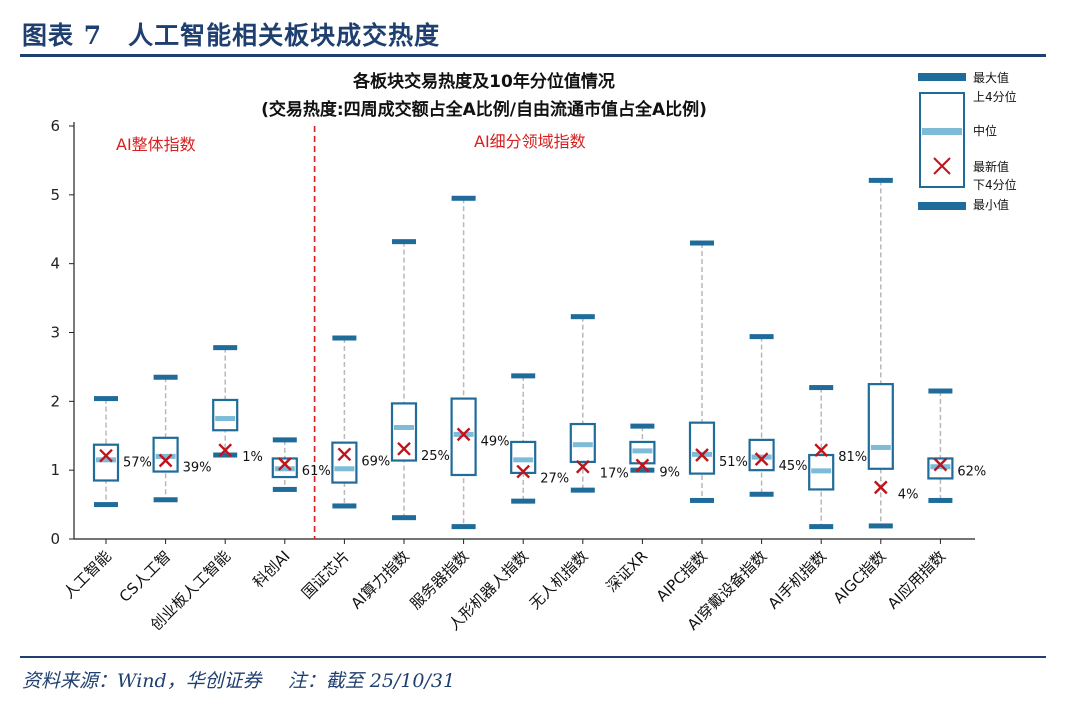 This screenshot has width=1080, height=710. Describe the element at coordinates (483, 81) in the screenshot. I see `chart-title-line1: 各板块交易热度及10年分位值情况` at that location.